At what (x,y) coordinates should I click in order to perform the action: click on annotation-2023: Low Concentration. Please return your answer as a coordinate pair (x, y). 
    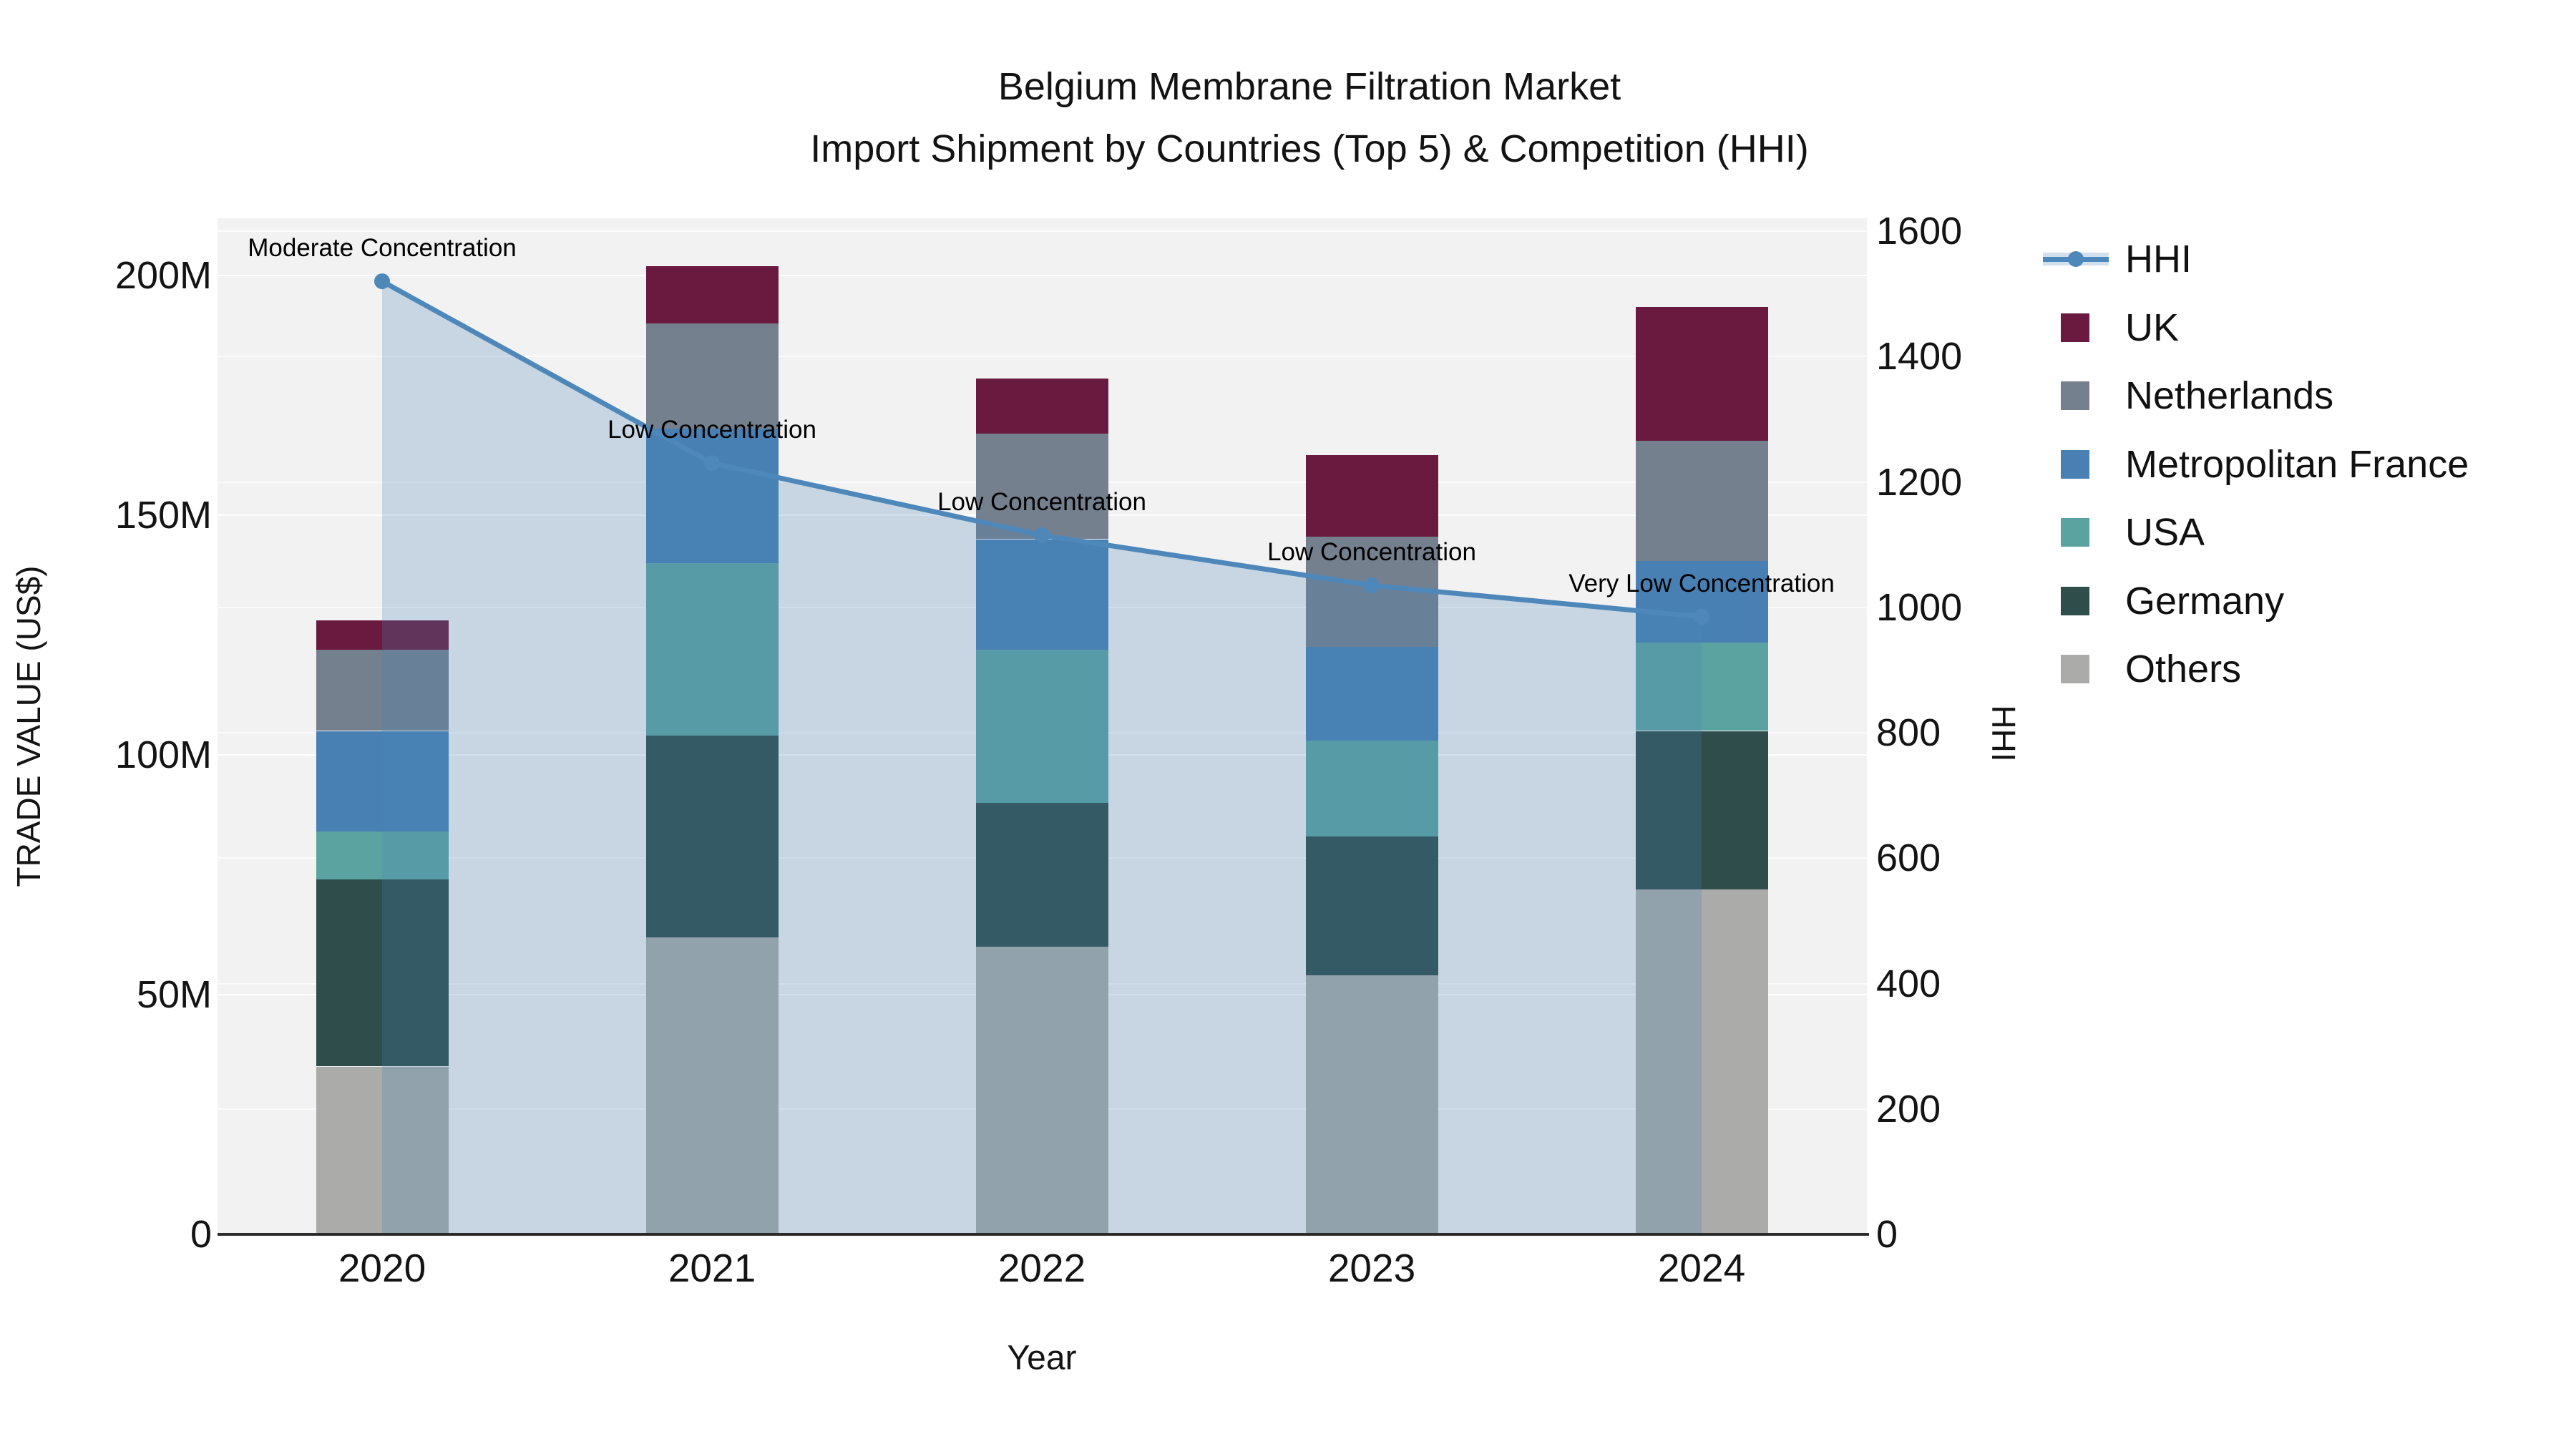
    Looking at the image, I should click on (1371, 552).